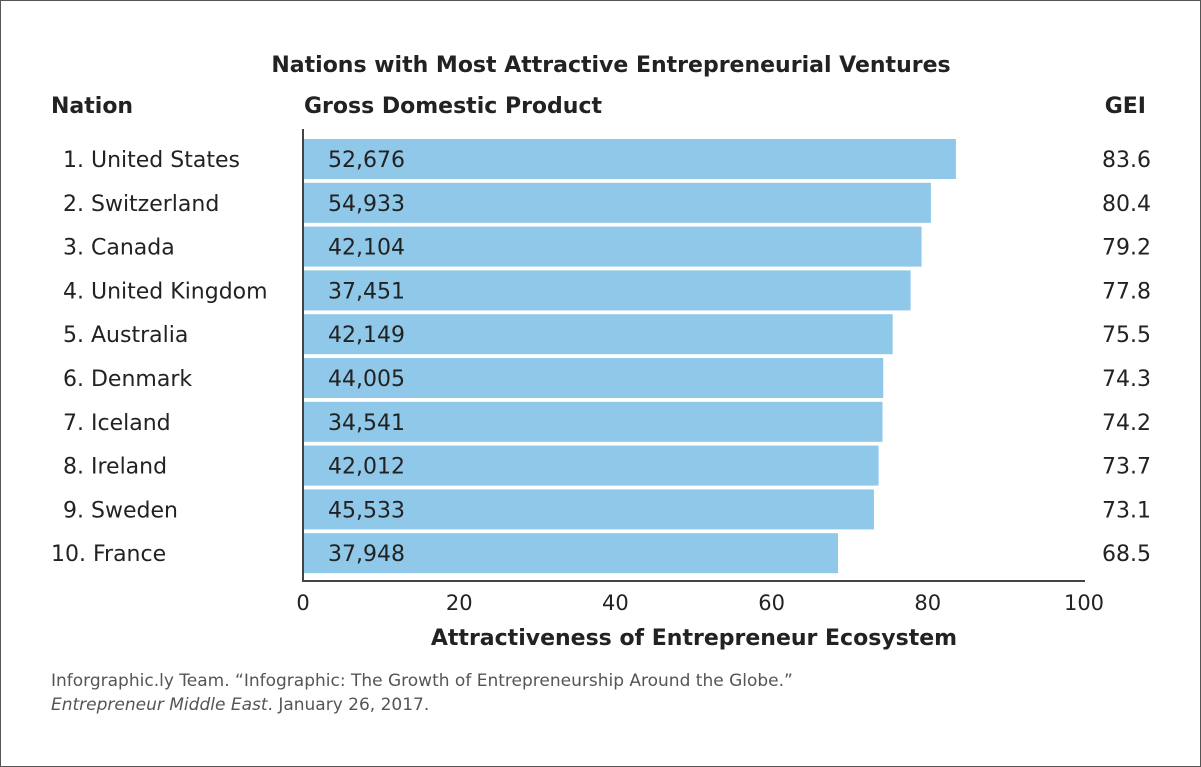 This screenshot has height=767, width=1201. What do you see at coordinates (1126, 554) in the screenshot?
I see `gei-value-label: 68.5` at bounding box center [1126, 554].